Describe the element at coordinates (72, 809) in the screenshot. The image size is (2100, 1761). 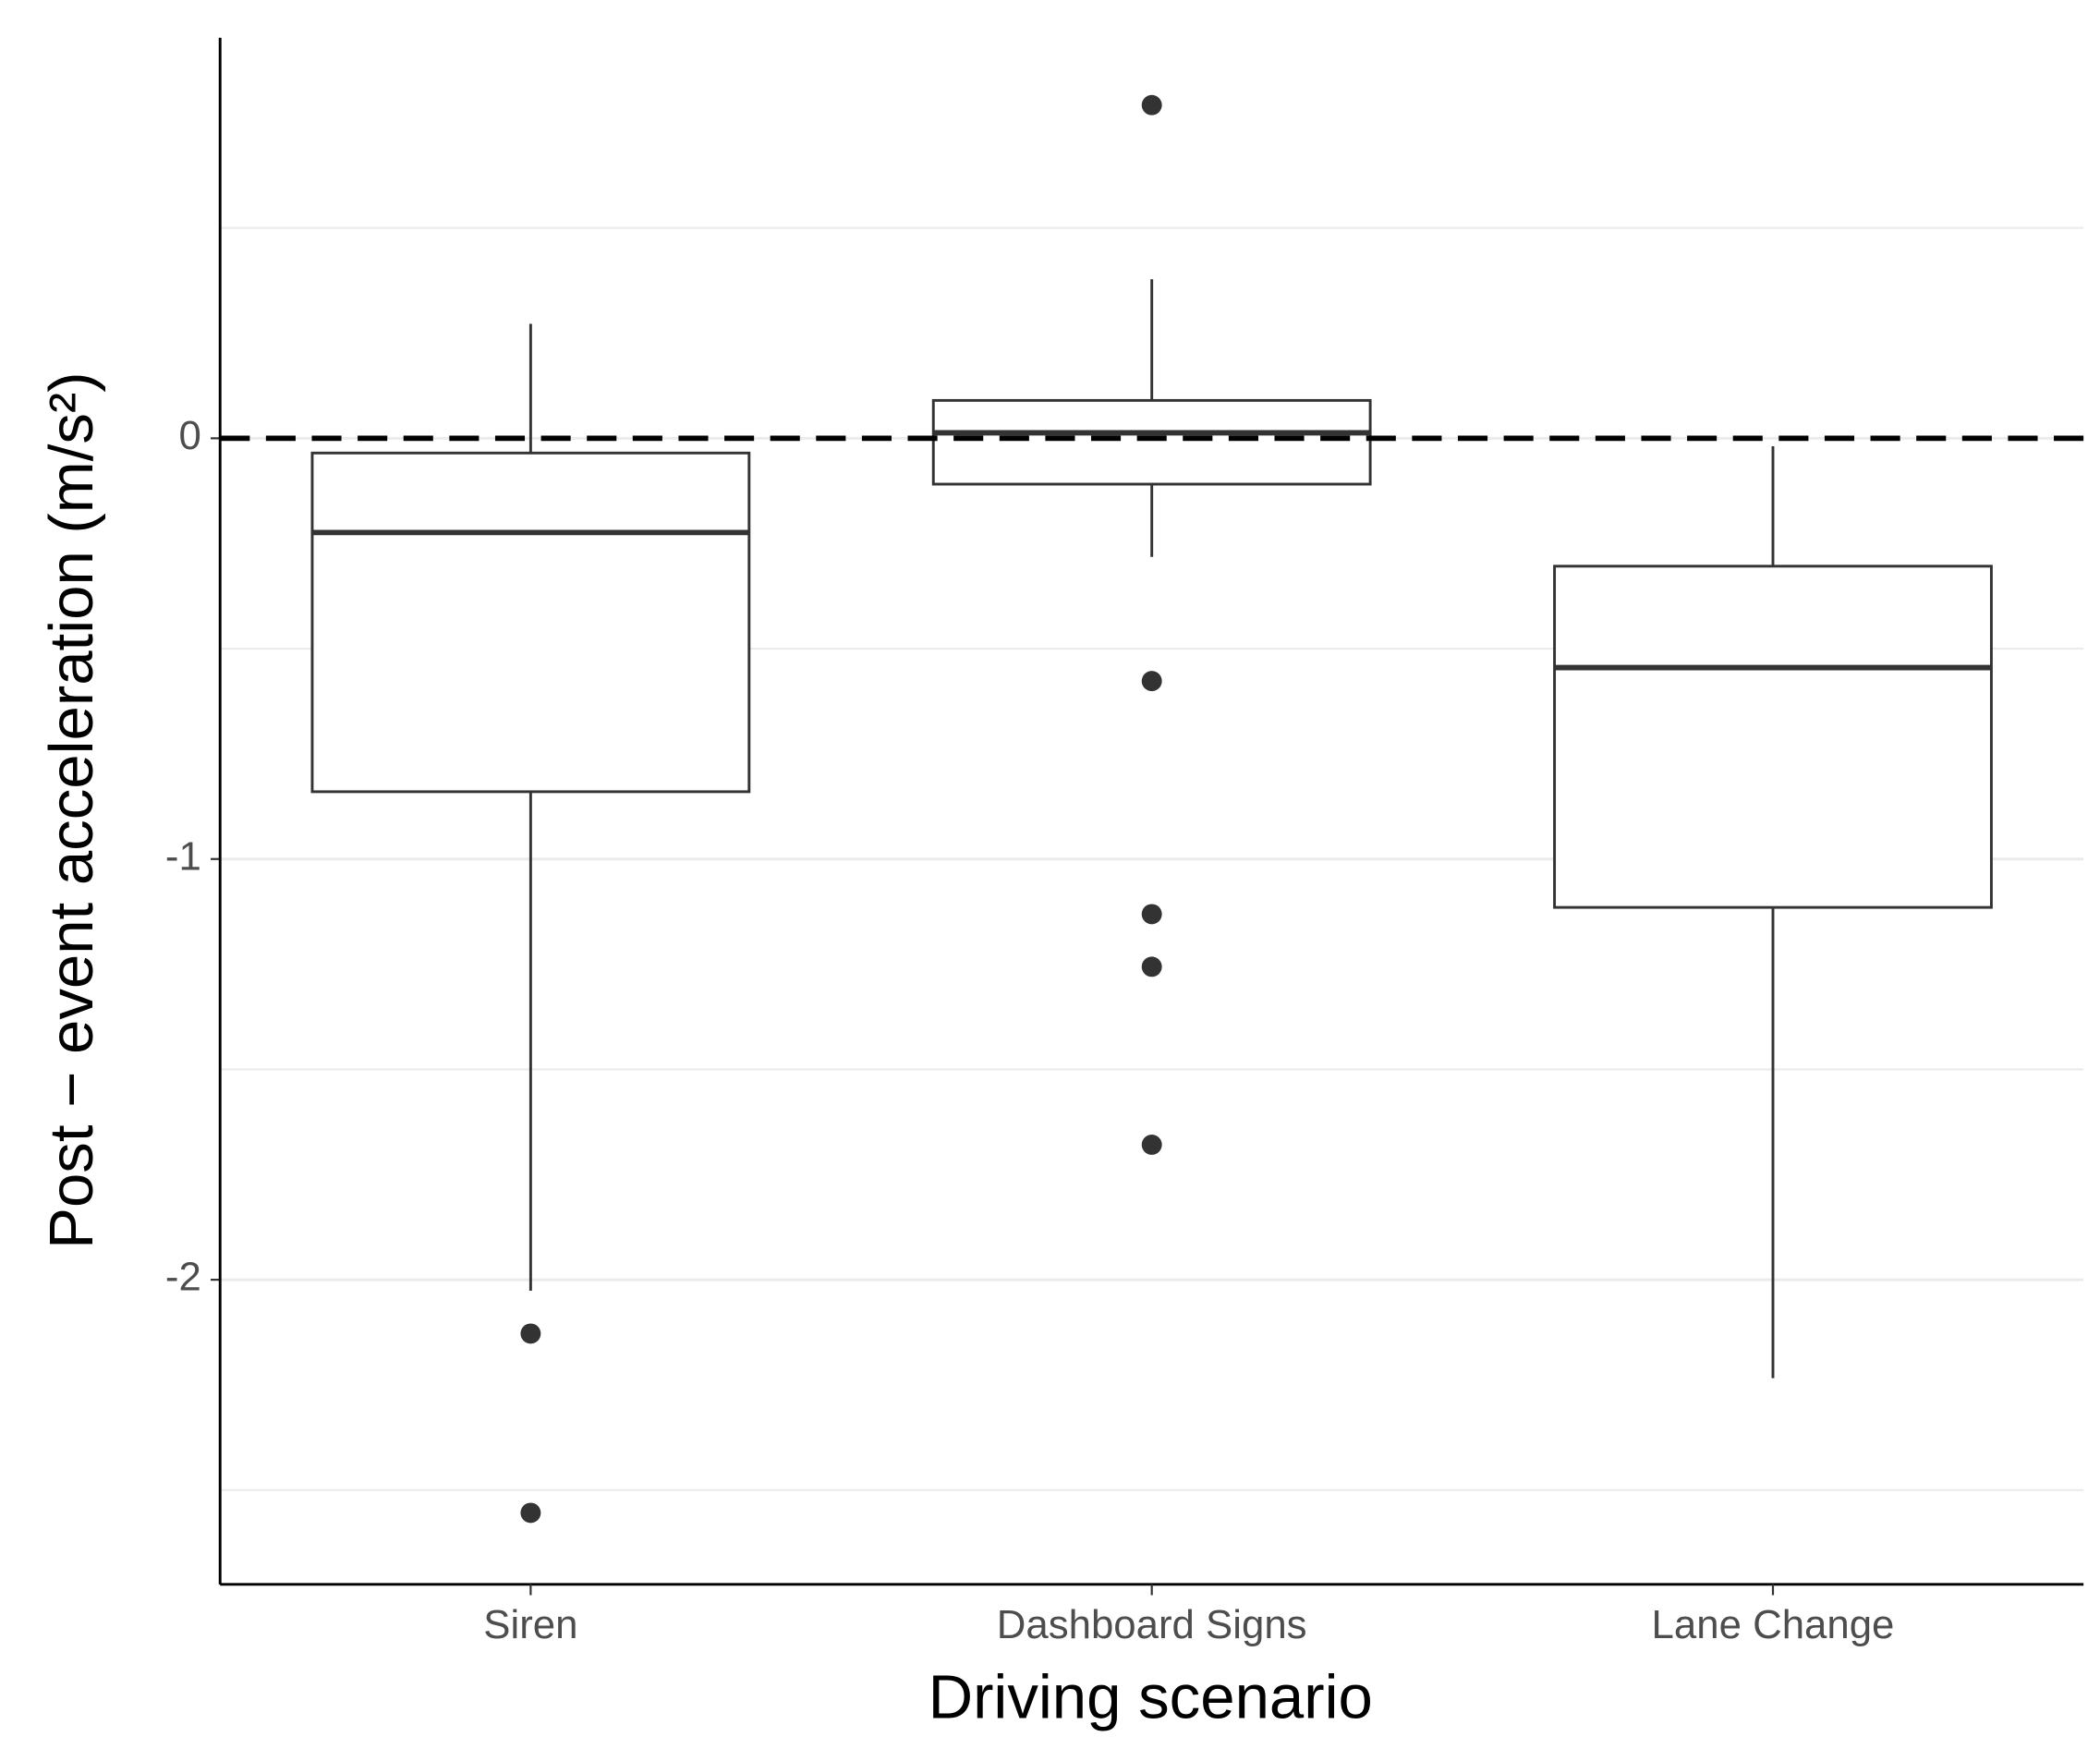
I see `y-axis-title: Post − event acceleration (m/s²)` at that location.